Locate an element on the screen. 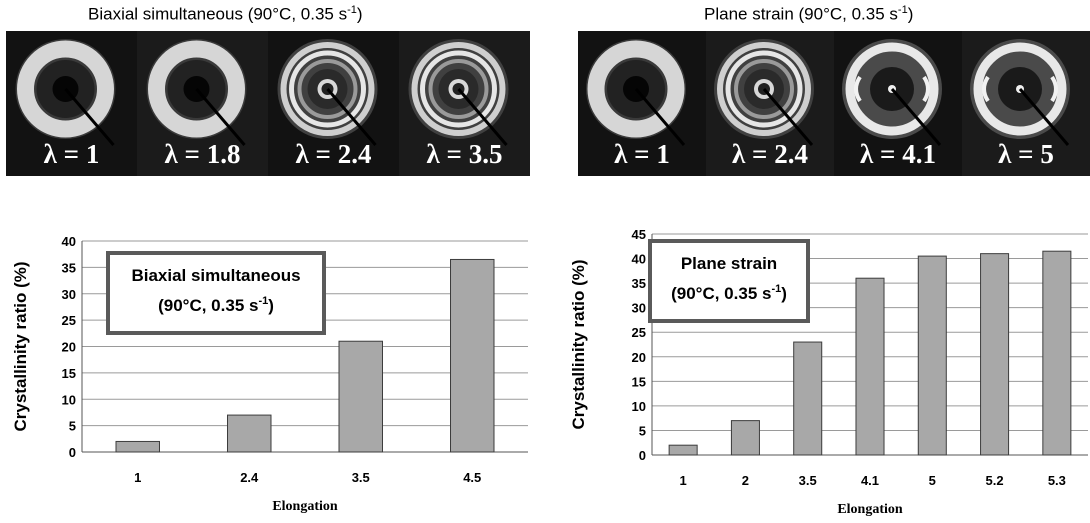  diffraction-pattern: λ = 5 is located at coordinates (1026, 103).